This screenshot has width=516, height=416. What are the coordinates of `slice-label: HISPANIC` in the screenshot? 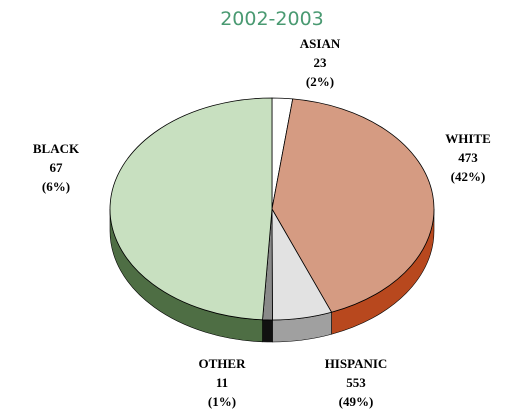 It's located at (356, 363).